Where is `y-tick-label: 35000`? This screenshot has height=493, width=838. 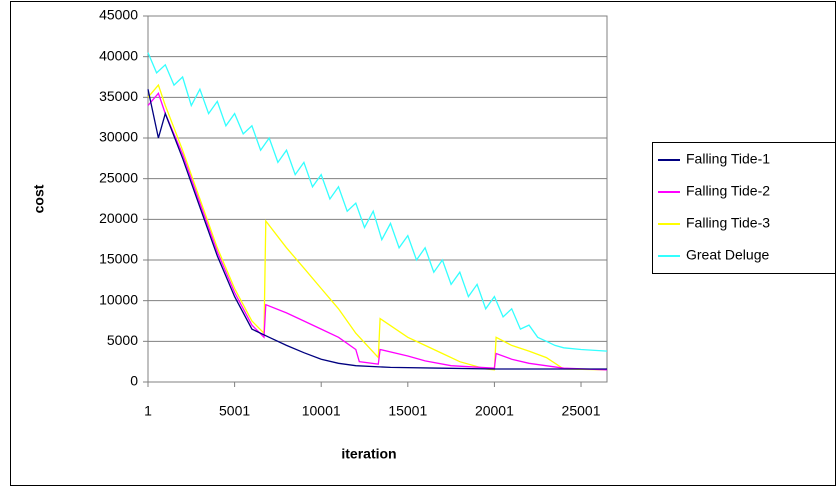 y-tick-label: 35000 is located at coordinates (118, 96).